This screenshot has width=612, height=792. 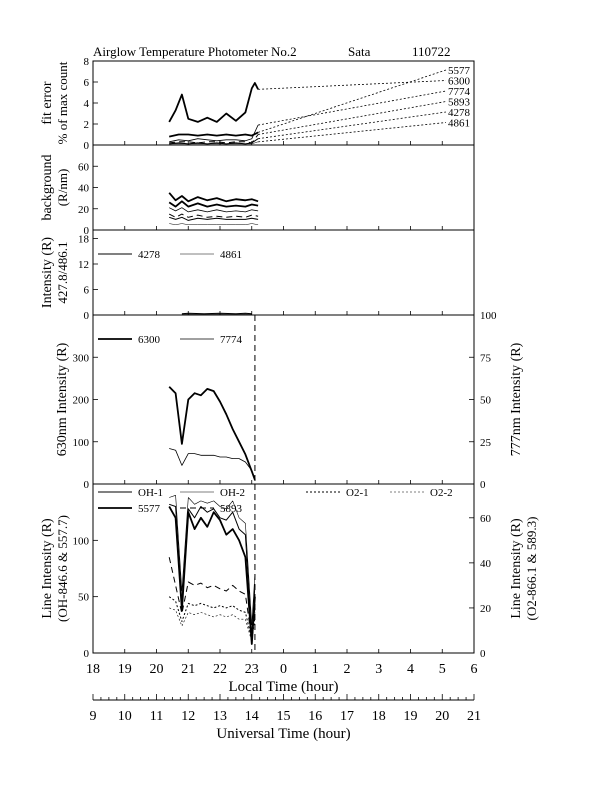 What do you see at coordinates (252, 669) in the screenshot?
I see `local-time-tick-label: 23` at bounding box center [252, 669].